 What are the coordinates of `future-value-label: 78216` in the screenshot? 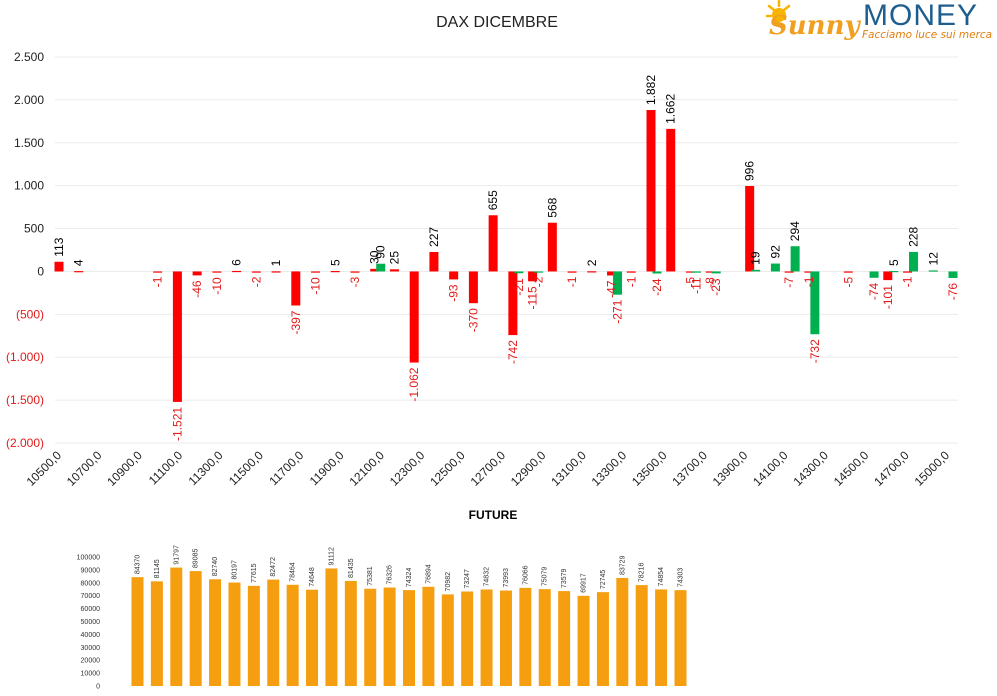 It's located at (642, 573).